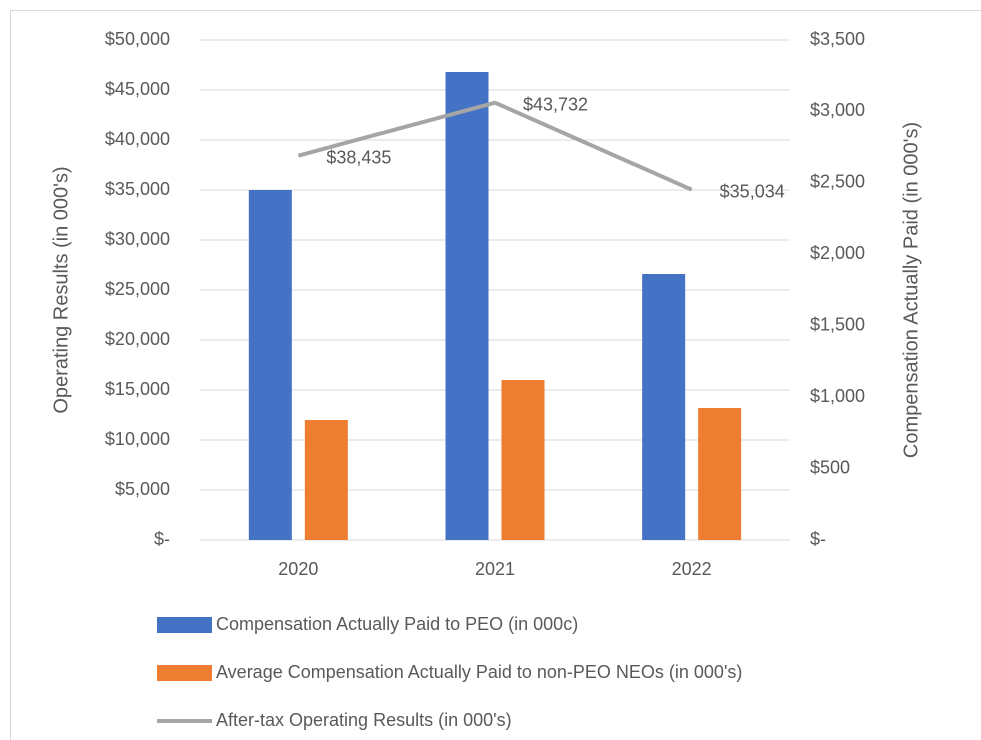 The height and width of the screenshot is (740, 981). What do you see at coordinates (837, 110) in the screenshot?
I see `y2-tick-label: $3,000` at bounding box center [837, 110].